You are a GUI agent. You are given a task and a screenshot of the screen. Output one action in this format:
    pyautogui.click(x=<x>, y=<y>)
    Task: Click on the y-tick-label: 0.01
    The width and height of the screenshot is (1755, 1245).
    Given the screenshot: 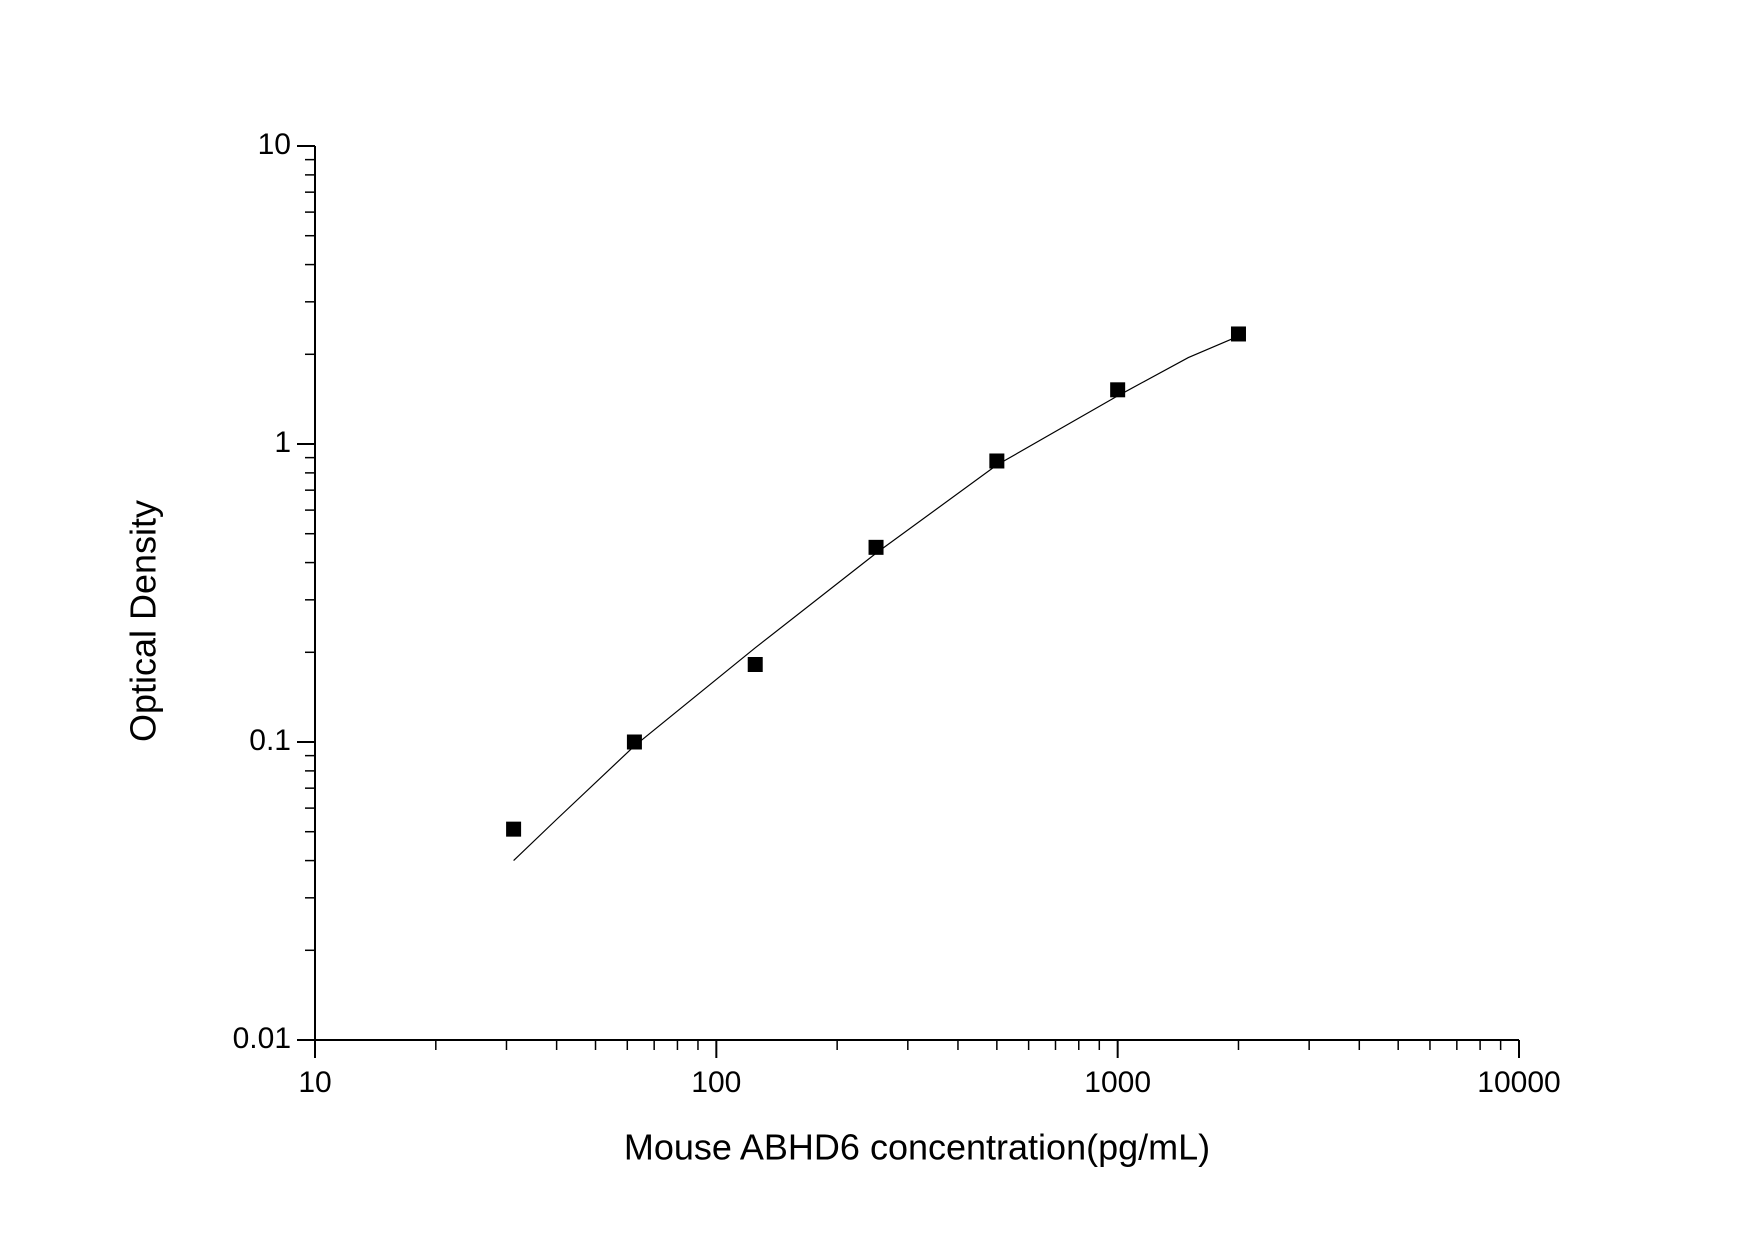 What is the action you would take?
    pyautogui.click(x=262, y=1038)
    